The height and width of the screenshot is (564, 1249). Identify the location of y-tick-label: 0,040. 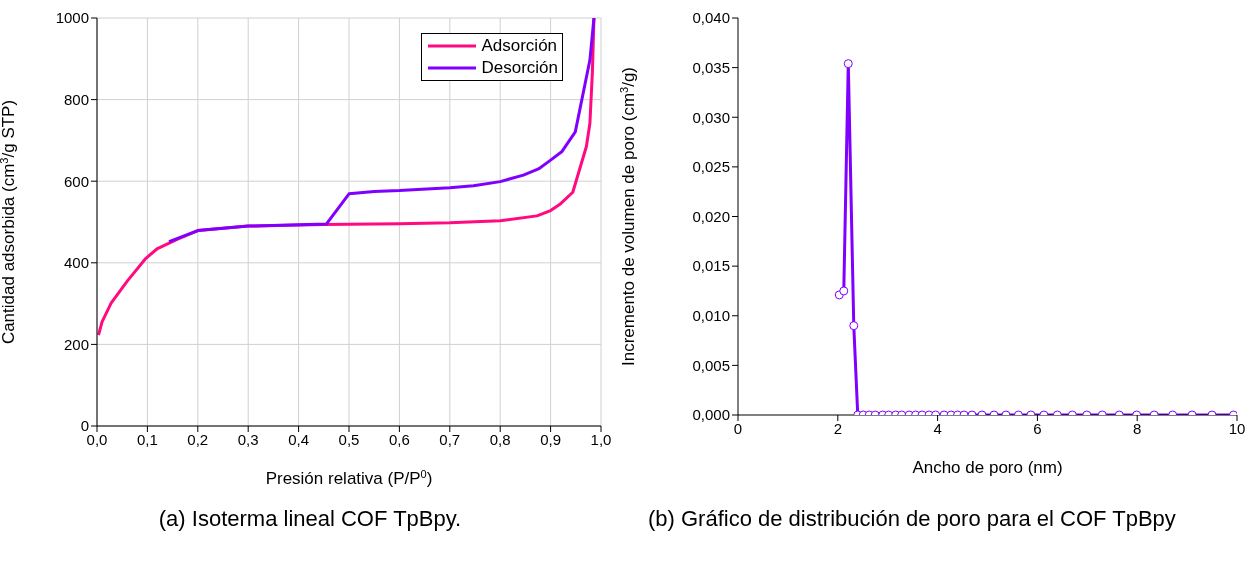
(711, 18).